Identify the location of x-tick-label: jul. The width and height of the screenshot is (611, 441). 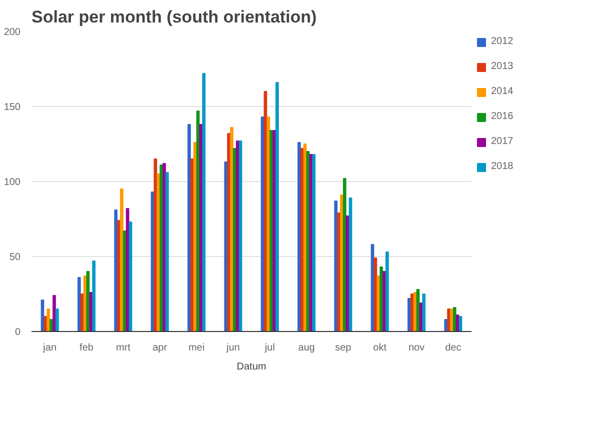
(269, 348).